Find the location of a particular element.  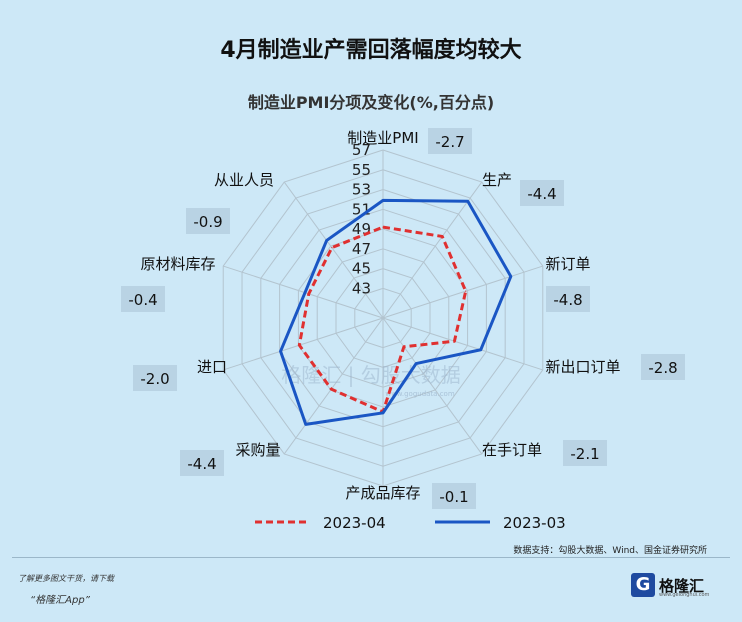

change-value: -0.9 is located at coordinates (207, 222).